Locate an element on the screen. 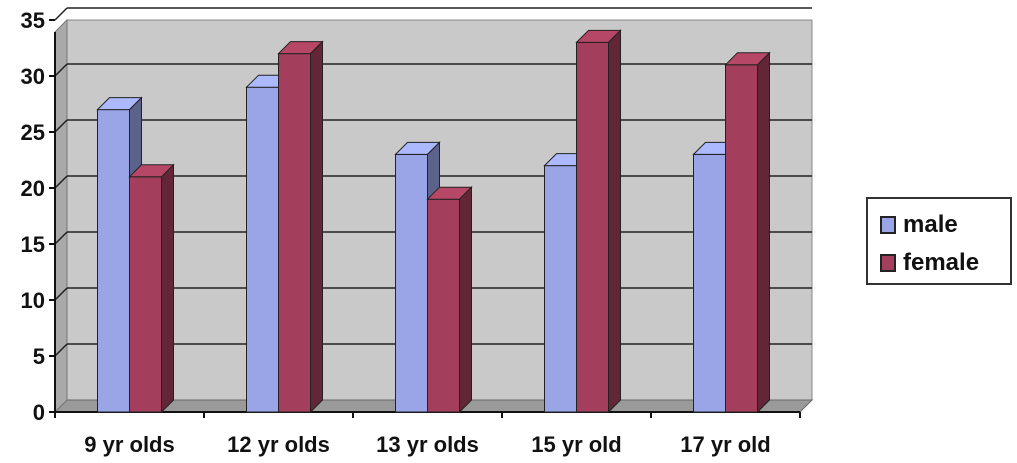  x-category-label: 9 yr olds is located at coordinates (129, 444).